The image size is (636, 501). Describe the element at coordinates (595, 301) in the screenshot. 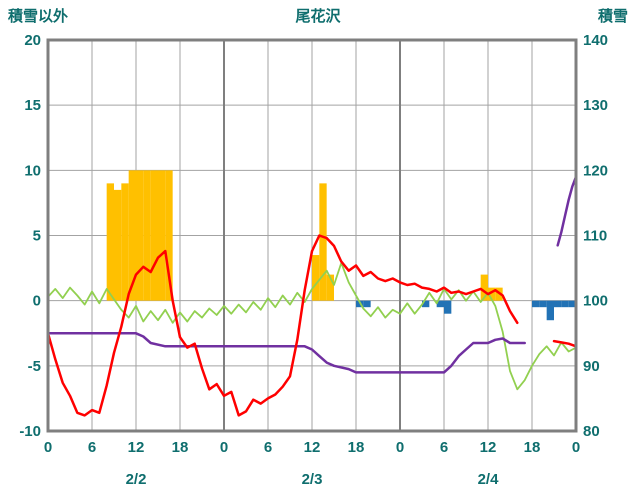

I see `y-right-tick-label: 100` at that location.